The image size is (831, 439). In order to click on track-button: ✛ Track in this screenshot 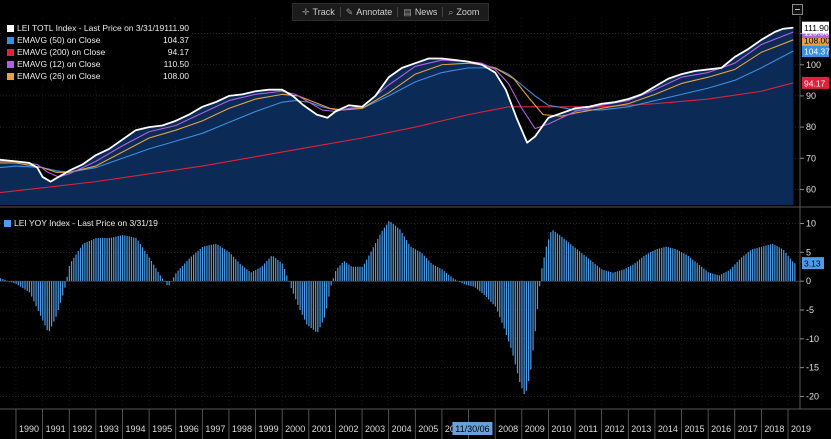, I will do `click(318, 12)`.